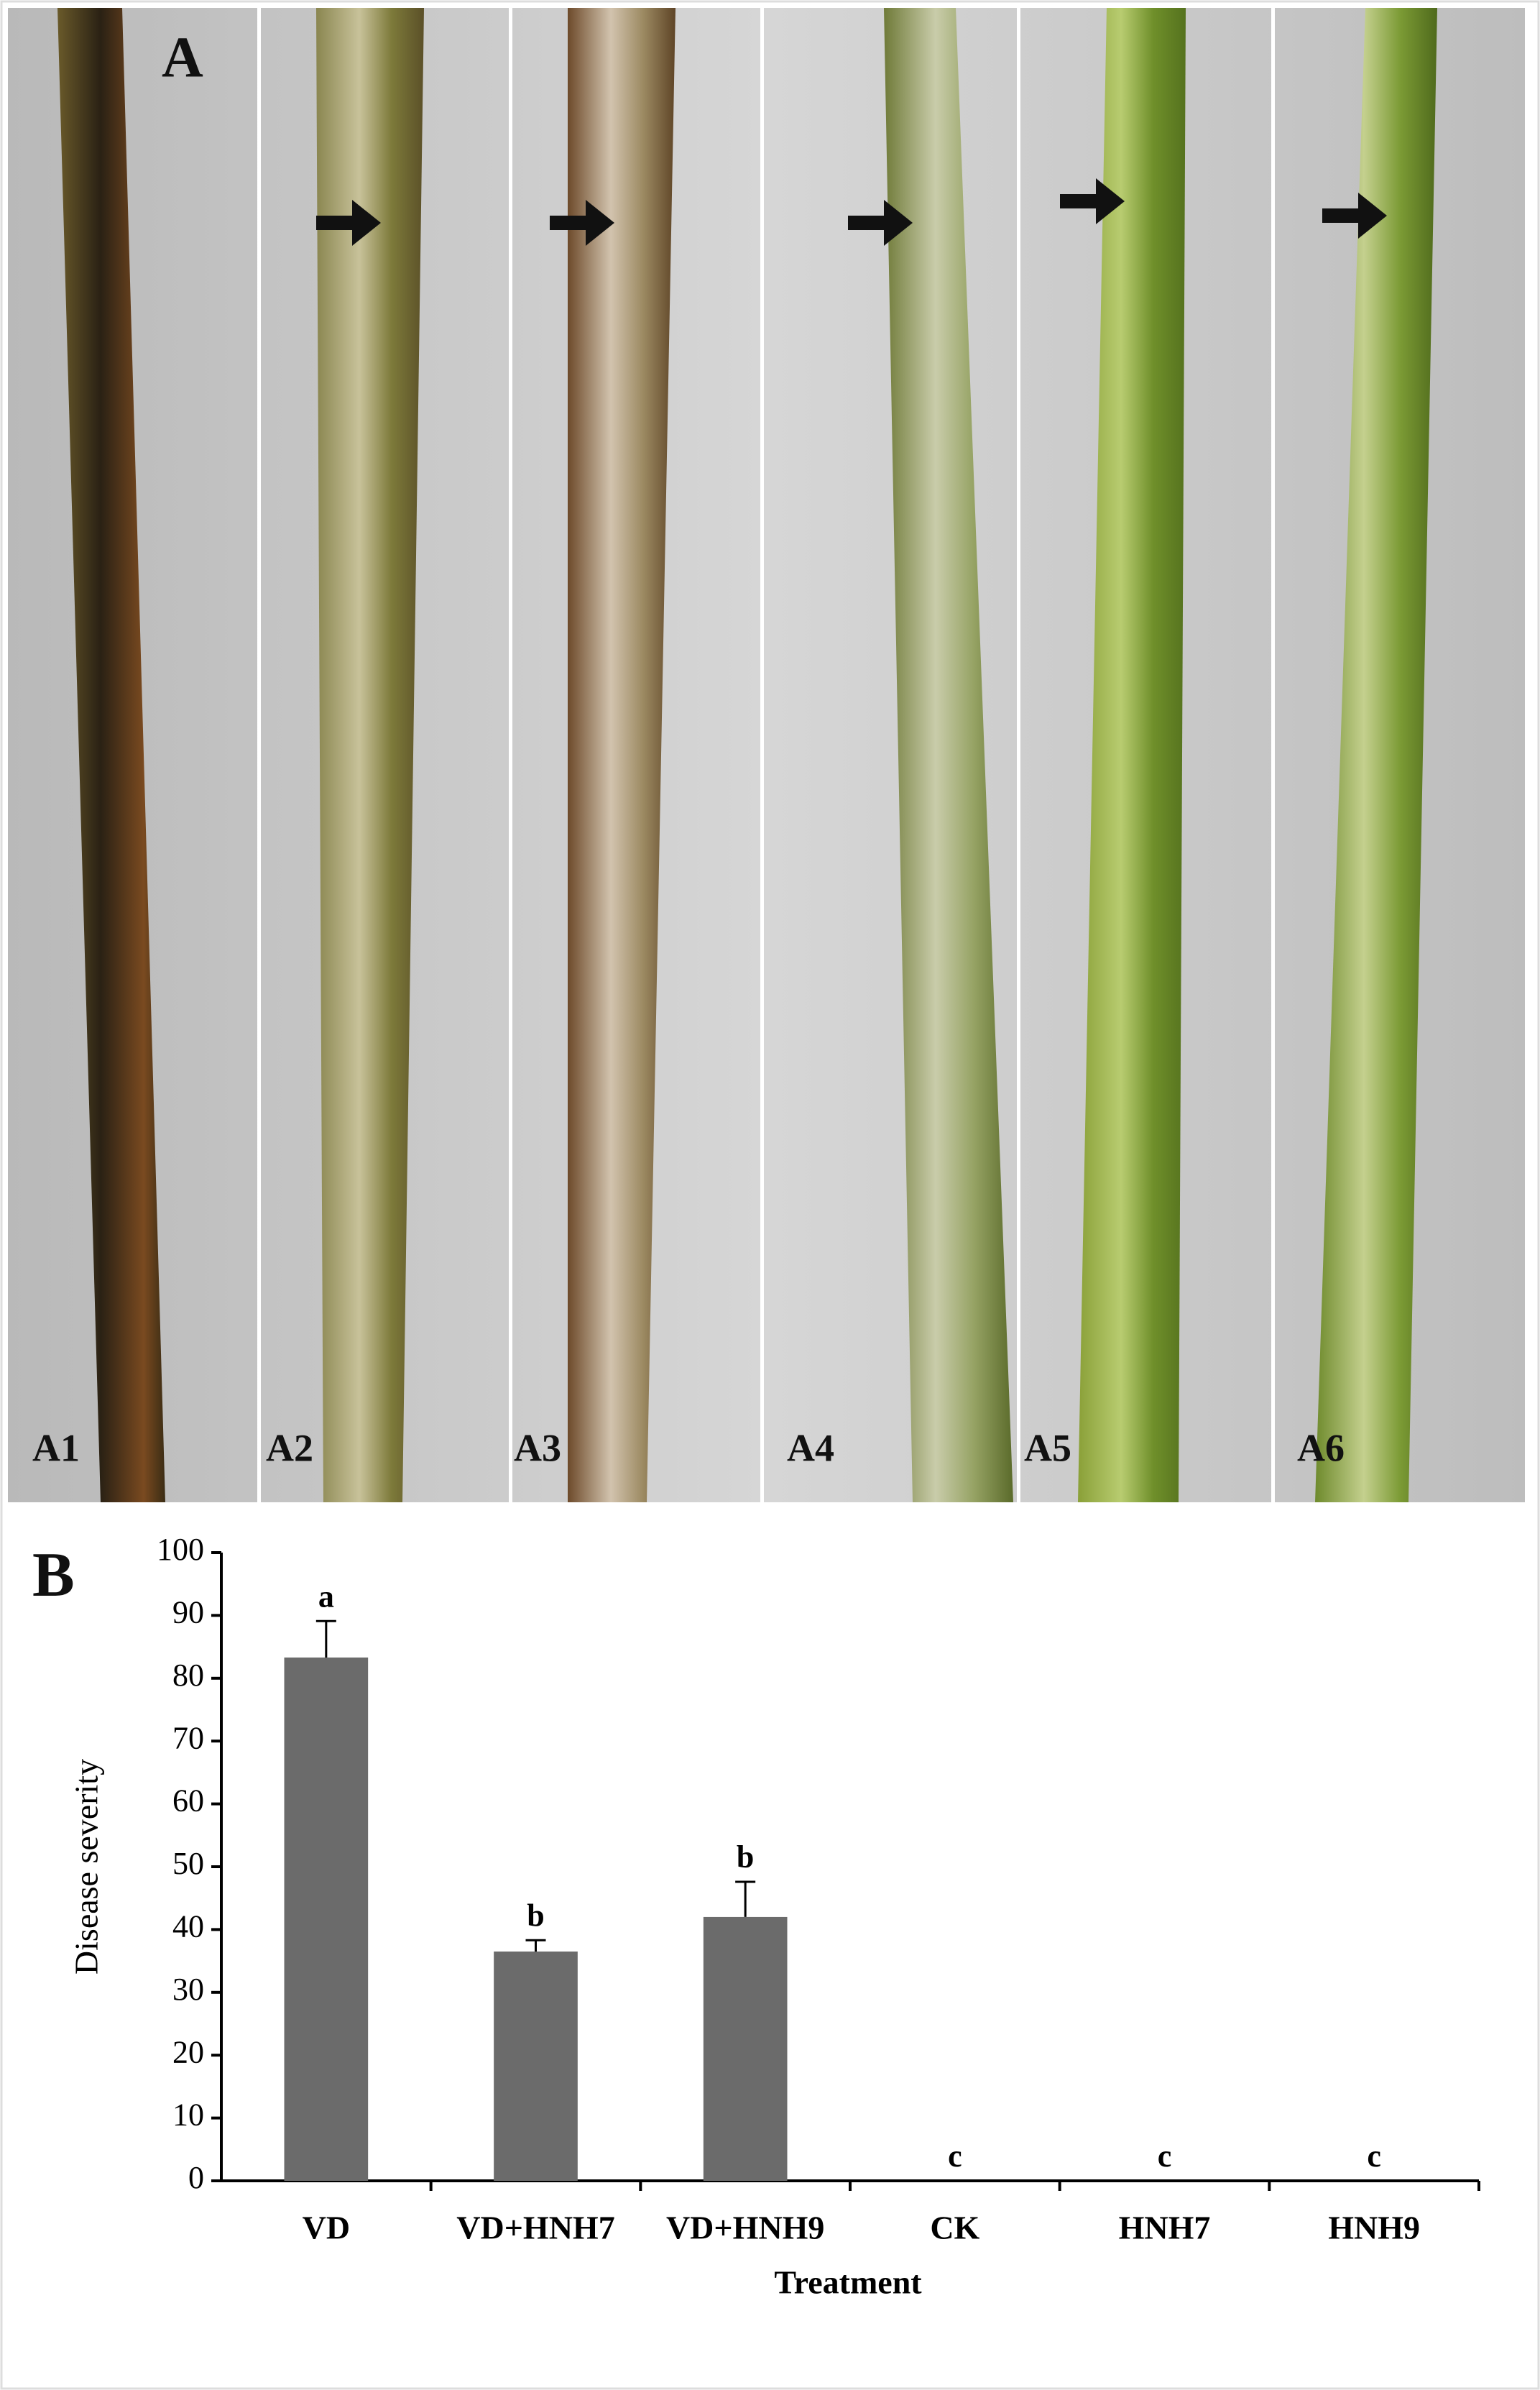 The height and width of the screenshot is (2390, 1540). Describe the element at coordinates (535, 2228) in the screenshot. I see `x-tick-label: VD+HNH7` at that location.